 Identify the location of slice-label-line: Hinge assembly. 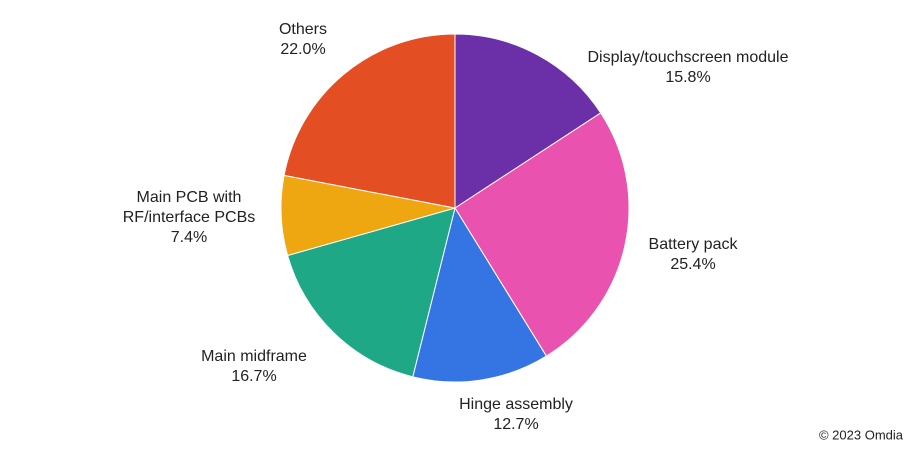
(516, 404).